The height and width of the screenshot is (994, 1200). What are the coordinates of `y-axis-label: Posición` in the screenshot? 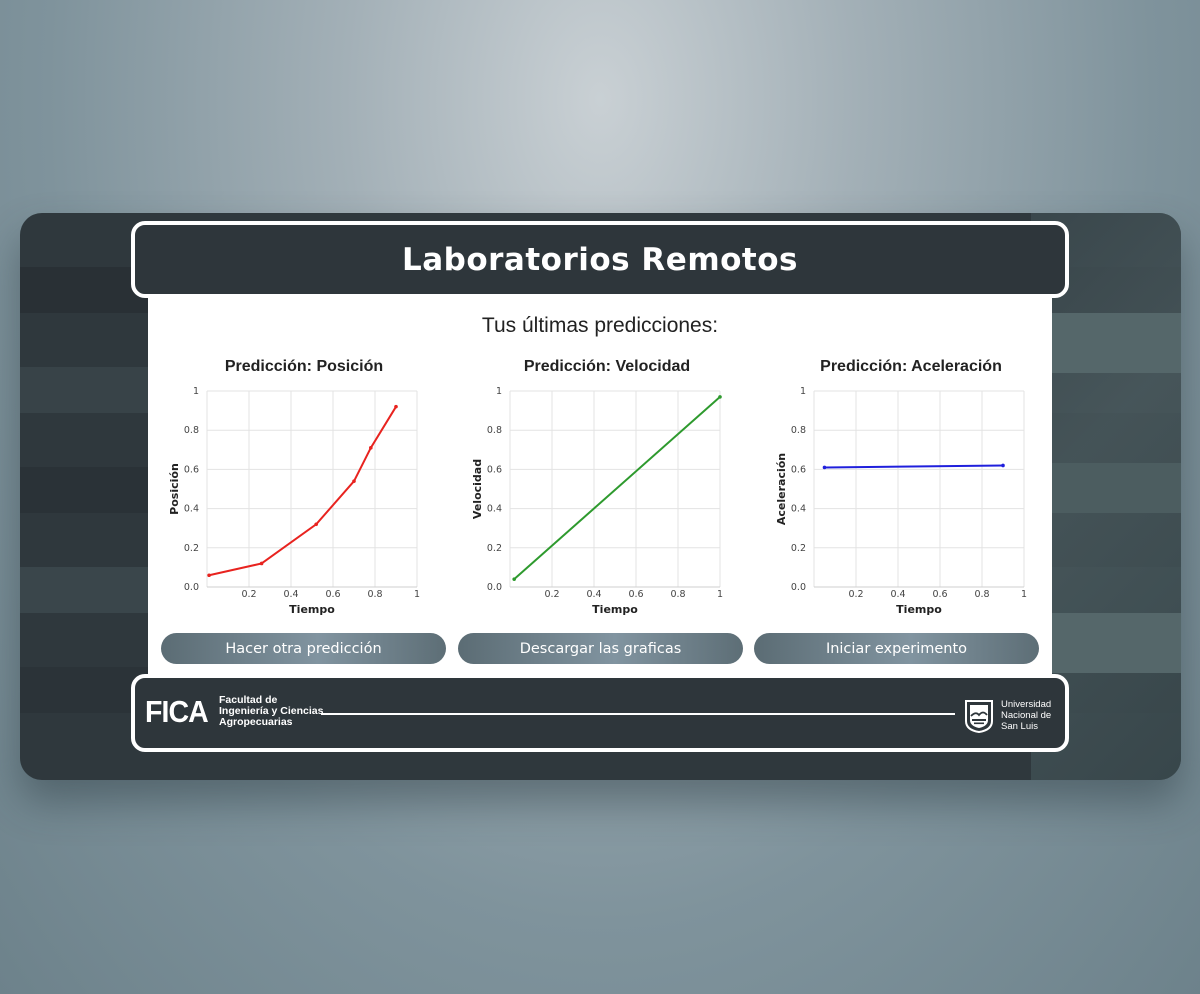 It's located at (174, 489).